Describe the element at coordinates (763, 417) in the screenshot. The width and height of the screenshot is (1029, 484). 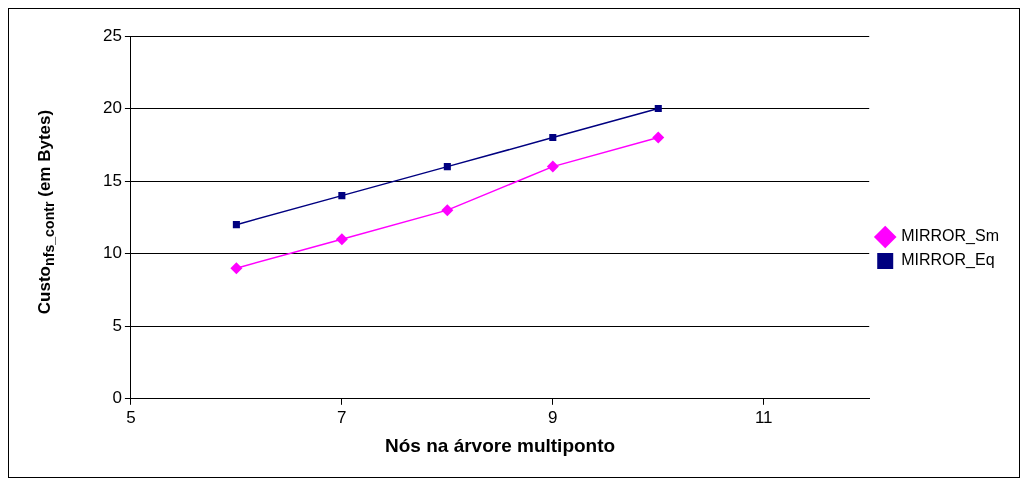
I see `x-tick-label: 11` at that location.